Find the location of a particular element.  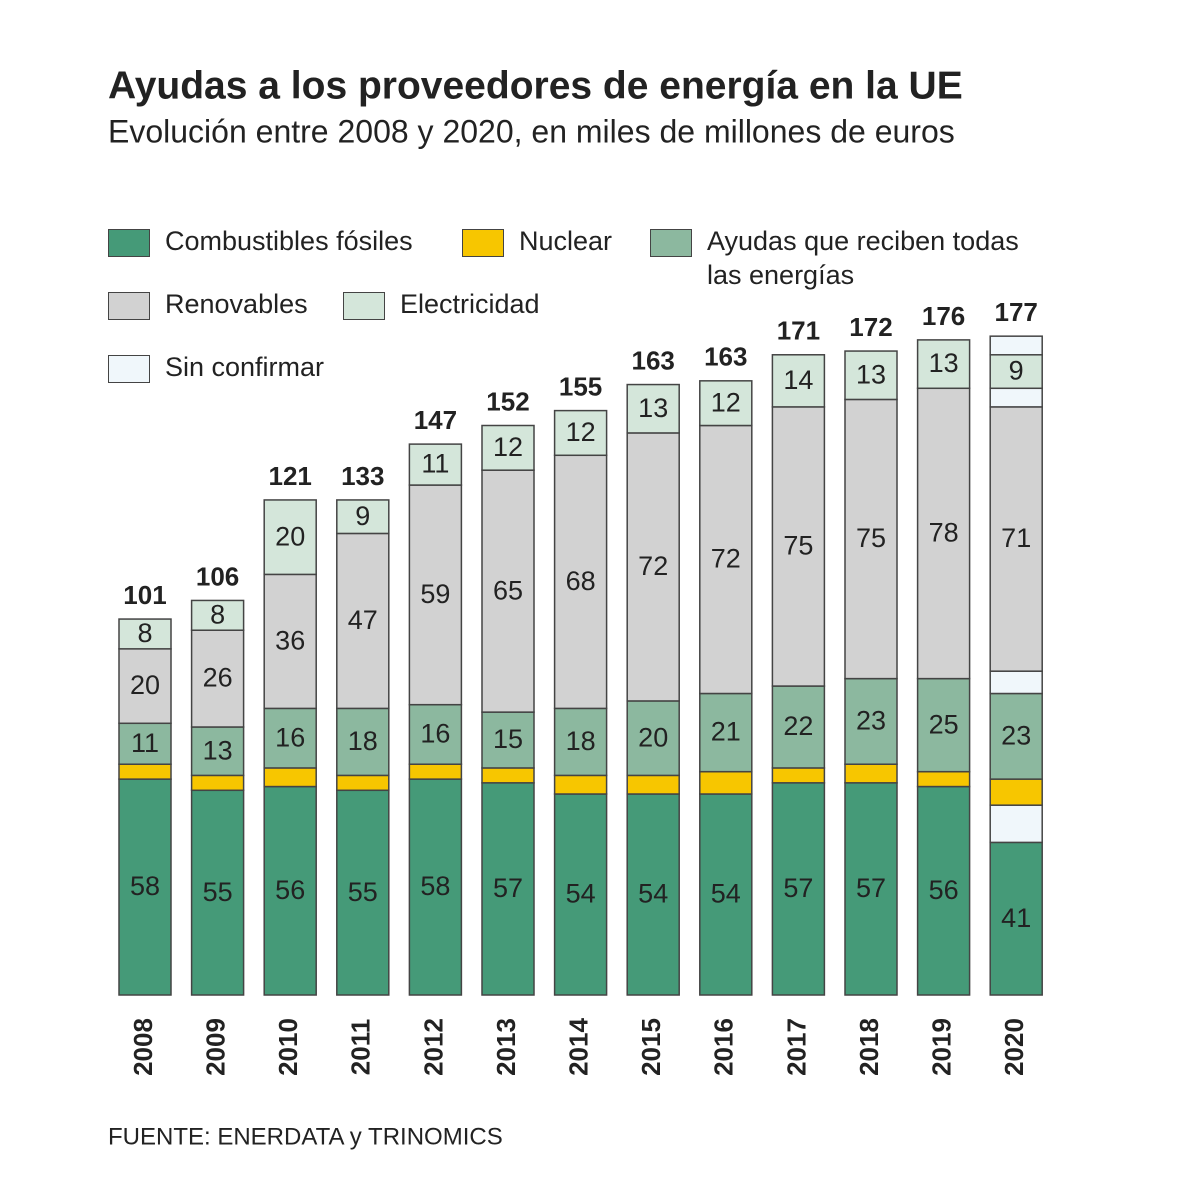

x-tick-label: 2018 is located at coordinates (869, 1047).